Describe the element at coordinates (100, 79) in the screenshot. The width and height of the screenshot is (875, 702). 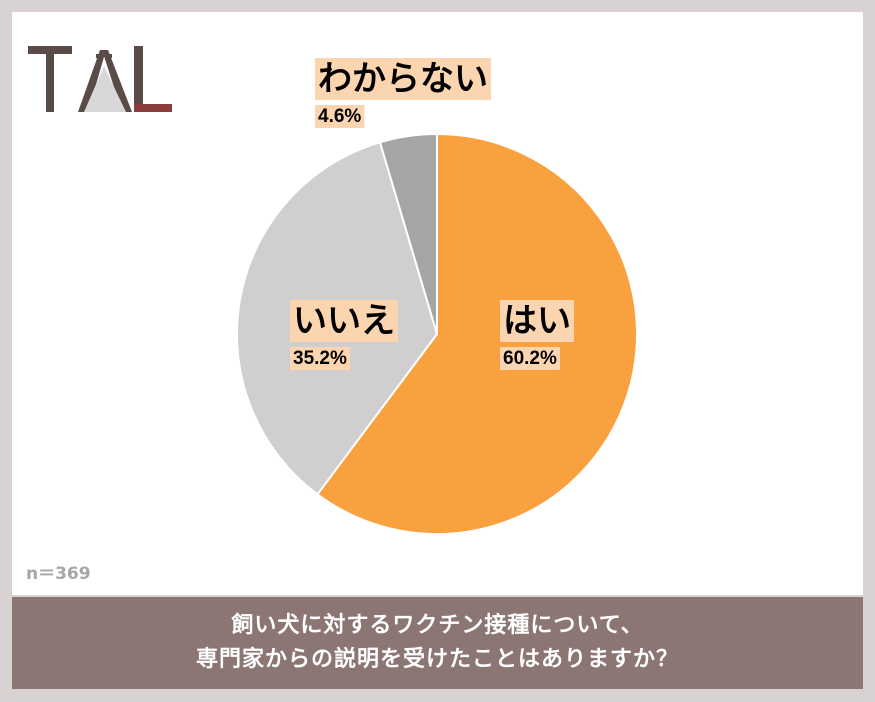
I see `tal-logo` at that location.